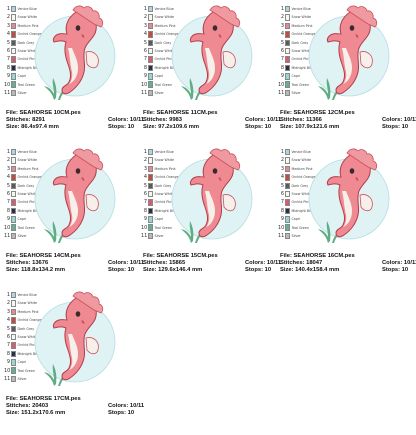  What do you see at coordinates (155, 120) in the screenshot?
I see `stitches-label: Stitches:` at bounding box center [155, 120].